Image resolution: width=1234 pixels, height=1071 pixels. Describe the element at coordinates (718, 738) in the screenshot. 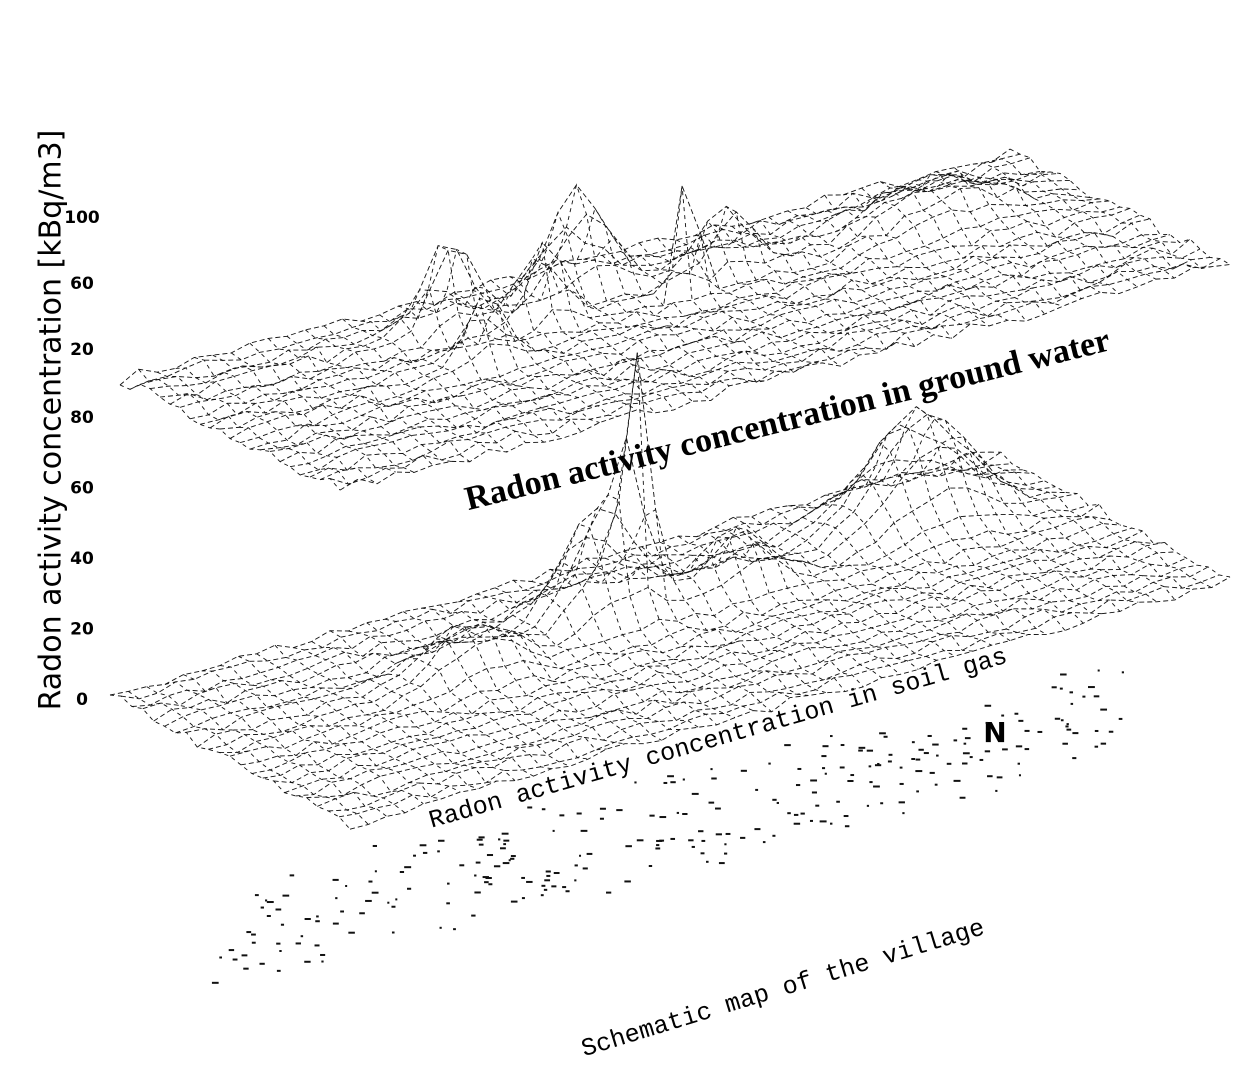

I see `panel-label: Radon activity concentration in soil gas` at that location.